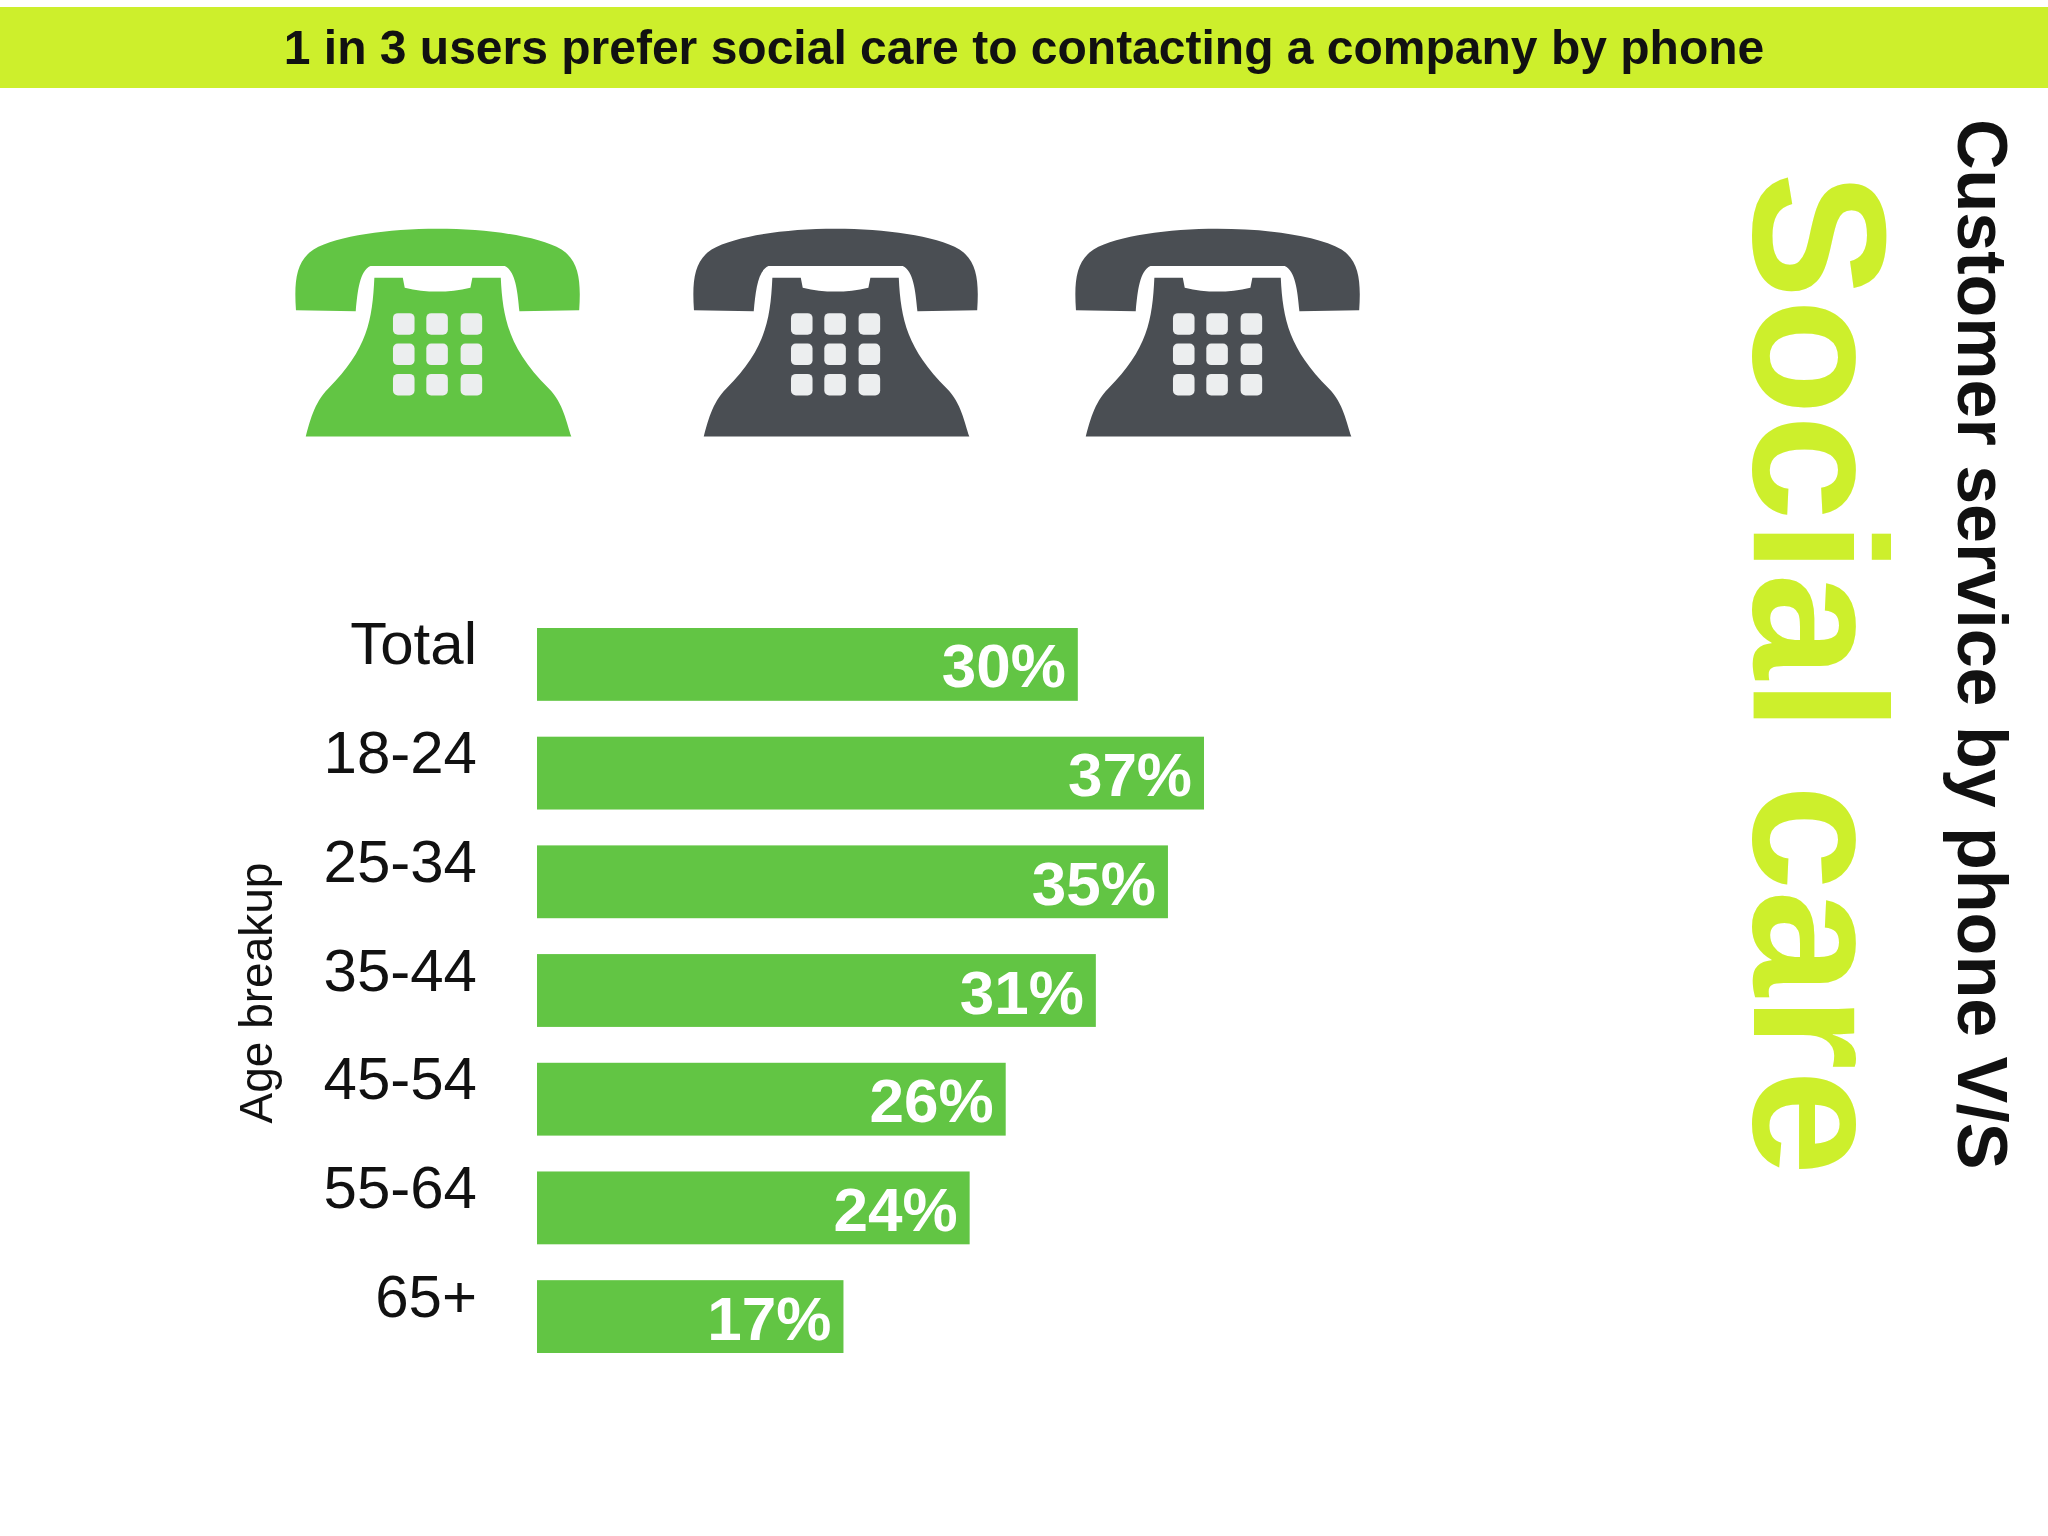 This screenshot has width=2048, height=1536. What do you see at coordinates (1003, 666) in the screenshot?
I see `data-label: 30%` at bounding box center [1003, 666].